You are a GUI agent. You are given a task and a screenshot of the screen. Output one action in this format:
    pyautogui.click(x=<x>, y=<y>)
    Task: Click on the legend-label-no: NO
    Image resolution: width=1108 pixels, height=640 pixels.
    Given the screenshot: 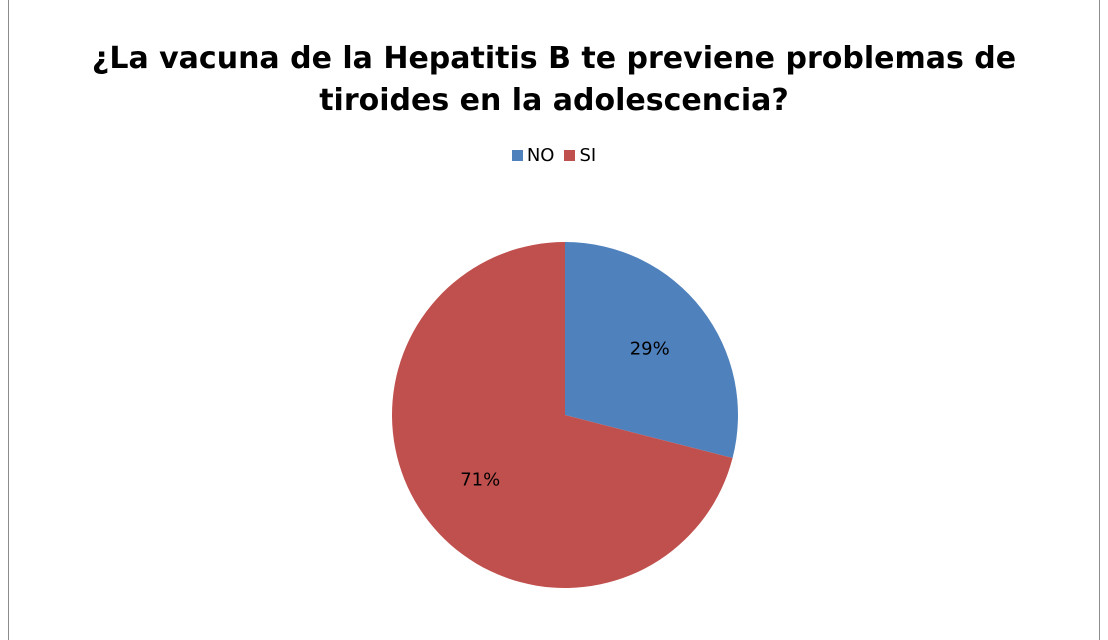 What is the action you would take?
    pyautogui.click(x=540, y=155)
    